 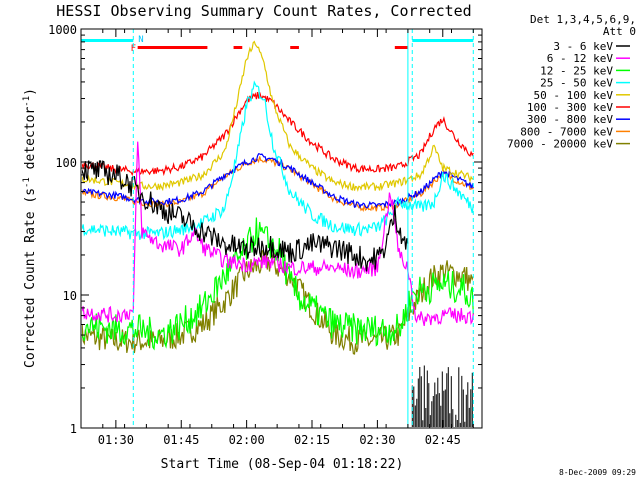 I want to click on legend-header: Det 1,3,4,5,6,9,, so click(x=583, y=19).